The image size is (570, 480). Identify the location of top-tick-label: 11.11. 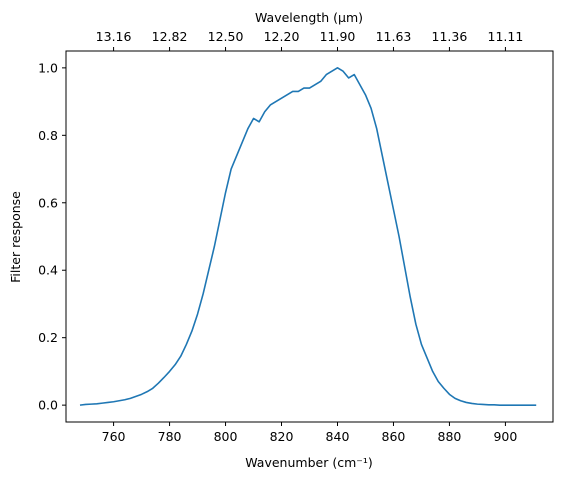
(506, 36).